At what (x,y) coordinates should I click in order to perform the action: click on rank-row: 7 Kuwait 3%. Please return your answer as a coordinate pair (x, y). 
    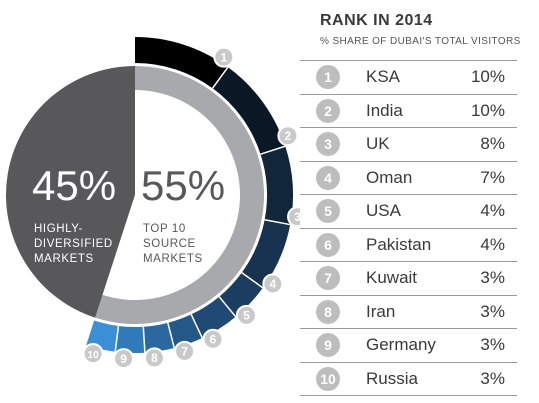
    Looking at the image, I should click on (408, 279).